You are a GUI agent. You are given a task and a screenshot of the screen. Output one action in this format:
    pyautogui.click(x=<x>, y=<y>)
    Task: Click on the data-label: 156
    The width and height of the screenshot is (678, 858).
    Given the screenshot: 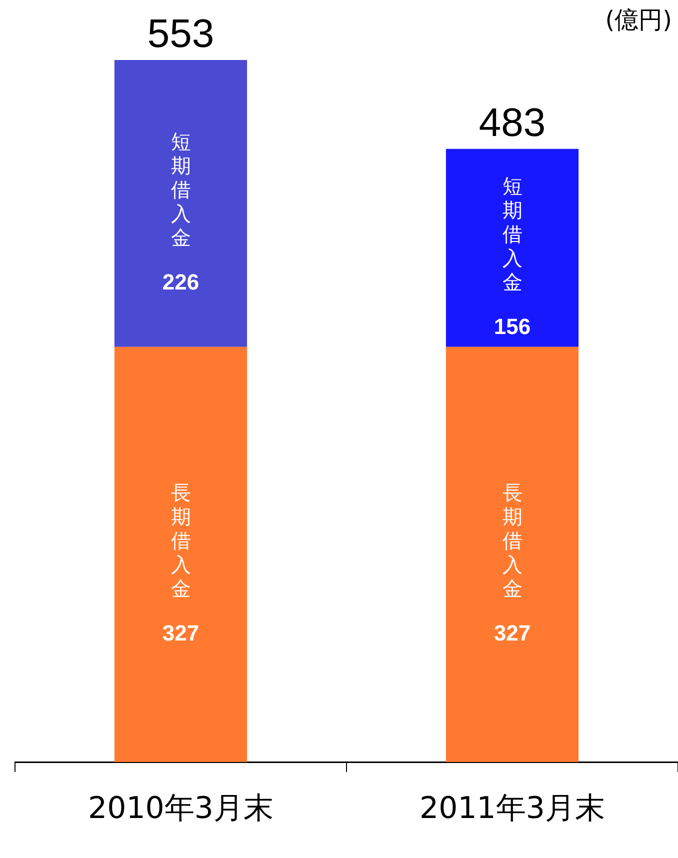 What is the action you would take?
    pyautogui.click(x=512, y=326)
    